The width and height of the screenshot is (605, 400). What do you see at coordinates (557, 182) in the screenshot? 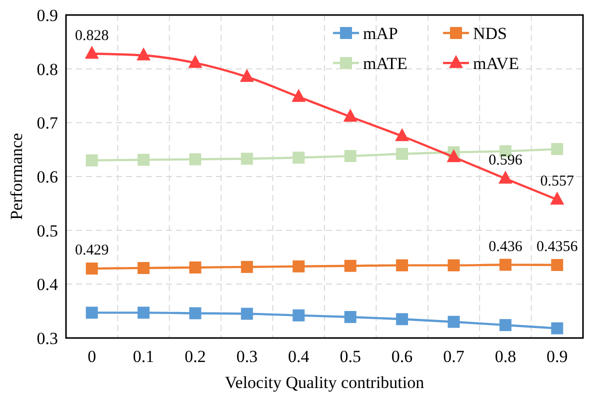
I see `data-label: 0.557` at bounding box center [557, 182].